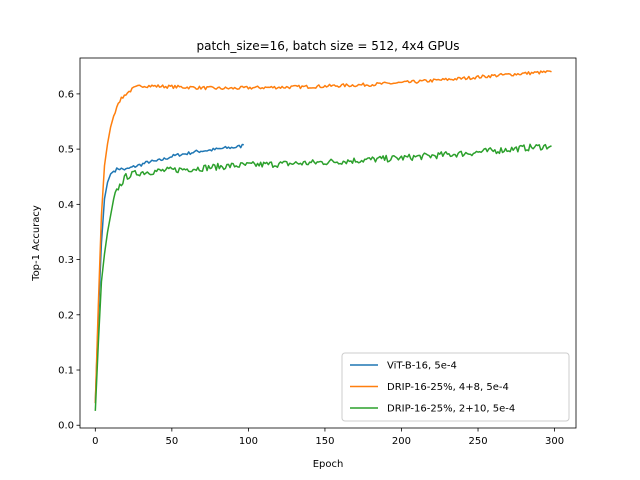 This screenshot has width=640, height=480. What do you see at coordinates (66, 371) in the screenshot?
I see `y-tick-label: 0.1` at bounding box center [66, 371].